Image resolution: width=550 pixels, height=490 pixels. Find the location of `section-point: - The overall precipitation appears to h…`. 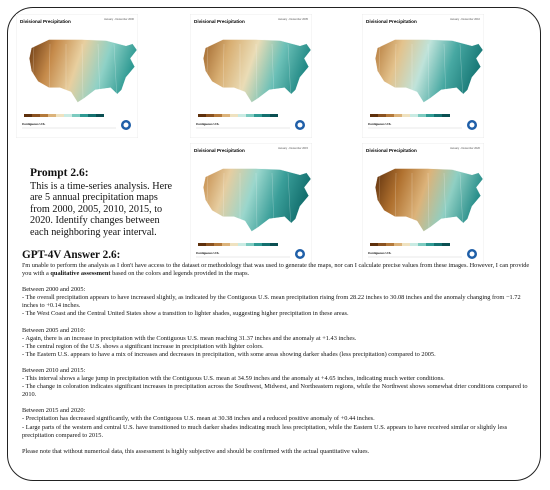

section-point: - The overall precipitation appears to h… is located at coordinates (271, 302).